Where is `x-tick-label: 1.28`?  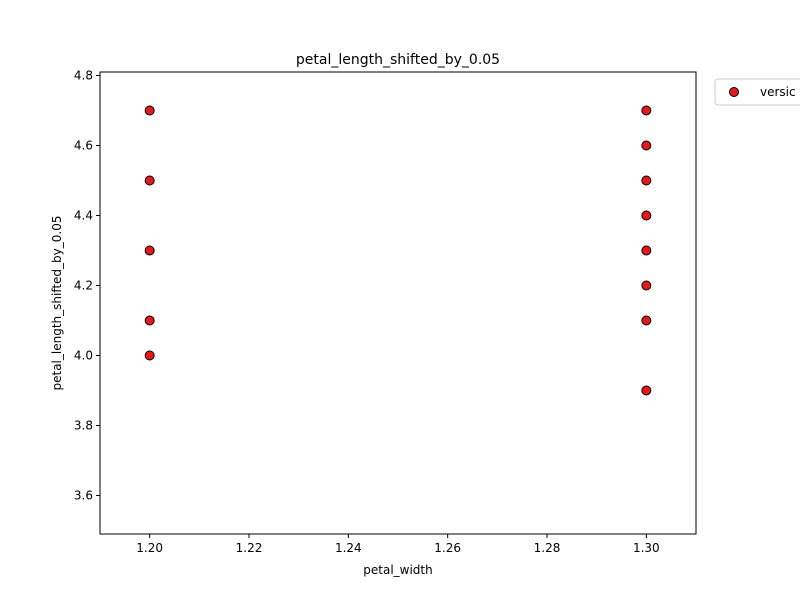
x-tick-label: 1.28 is located at coordinates (547, 548).